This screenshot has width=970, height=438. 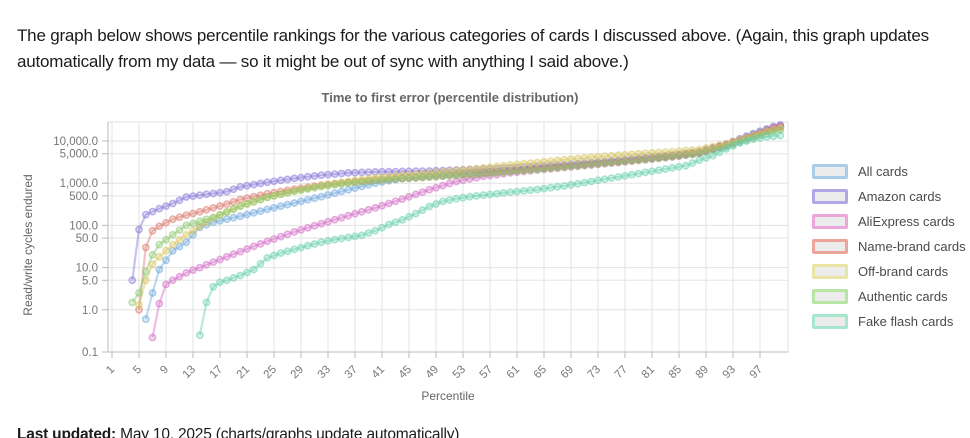 I want to click on svg-text: 73, so click(x=595, y=373).